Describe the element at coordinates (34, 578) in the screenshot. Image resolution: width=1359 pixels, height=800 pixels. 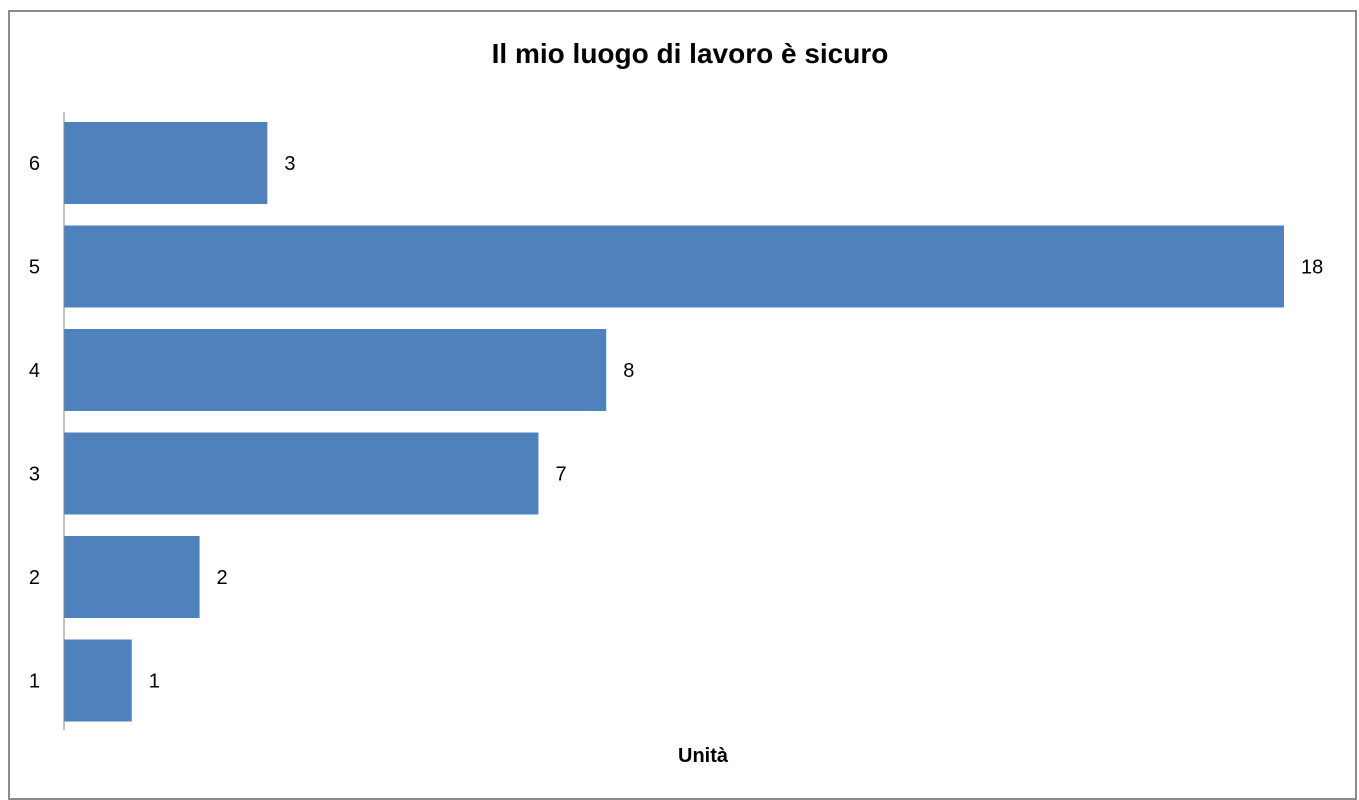
I see `y-tick-label-2: 2` at that location.